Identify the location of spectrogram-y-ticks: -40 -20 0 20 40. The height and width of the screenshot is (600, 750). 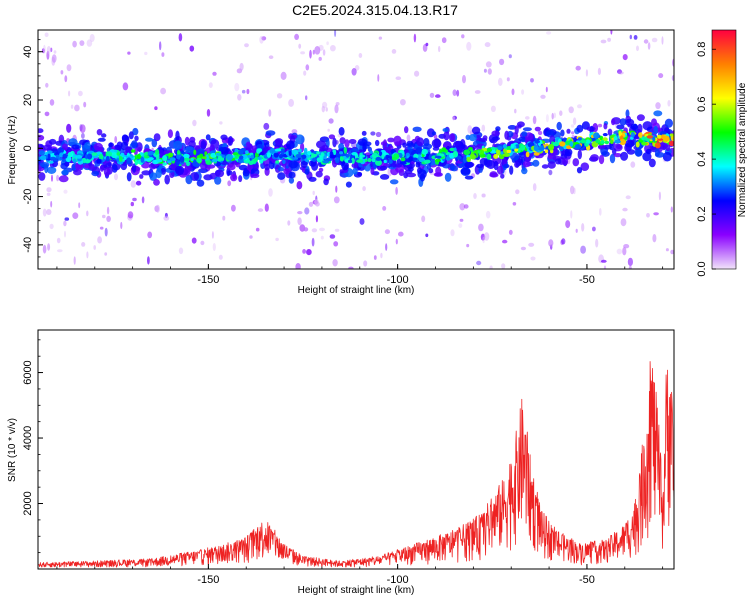
(32, 154).